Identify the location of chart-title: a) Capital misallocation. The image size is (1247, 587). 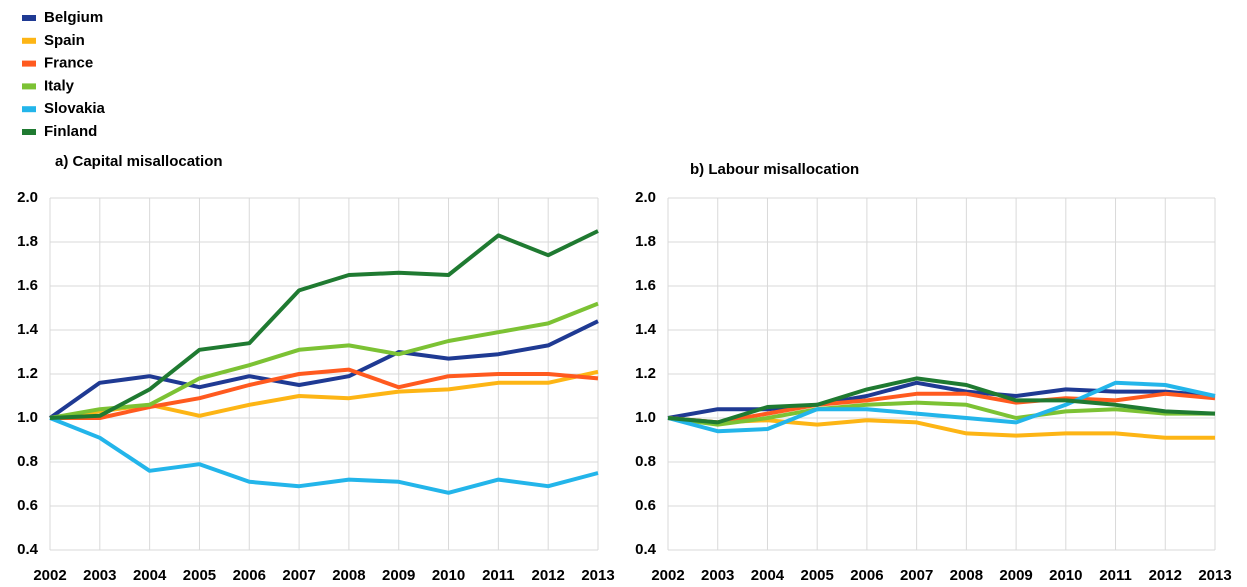
(139, 161).